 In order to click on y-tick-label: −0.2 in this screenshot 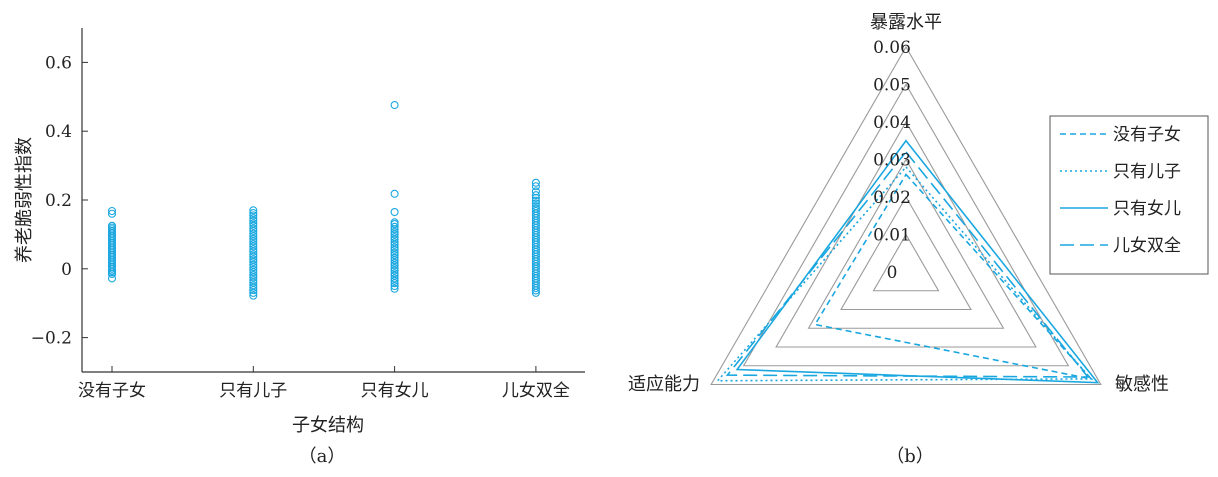, I will do `click(51, 339)`.